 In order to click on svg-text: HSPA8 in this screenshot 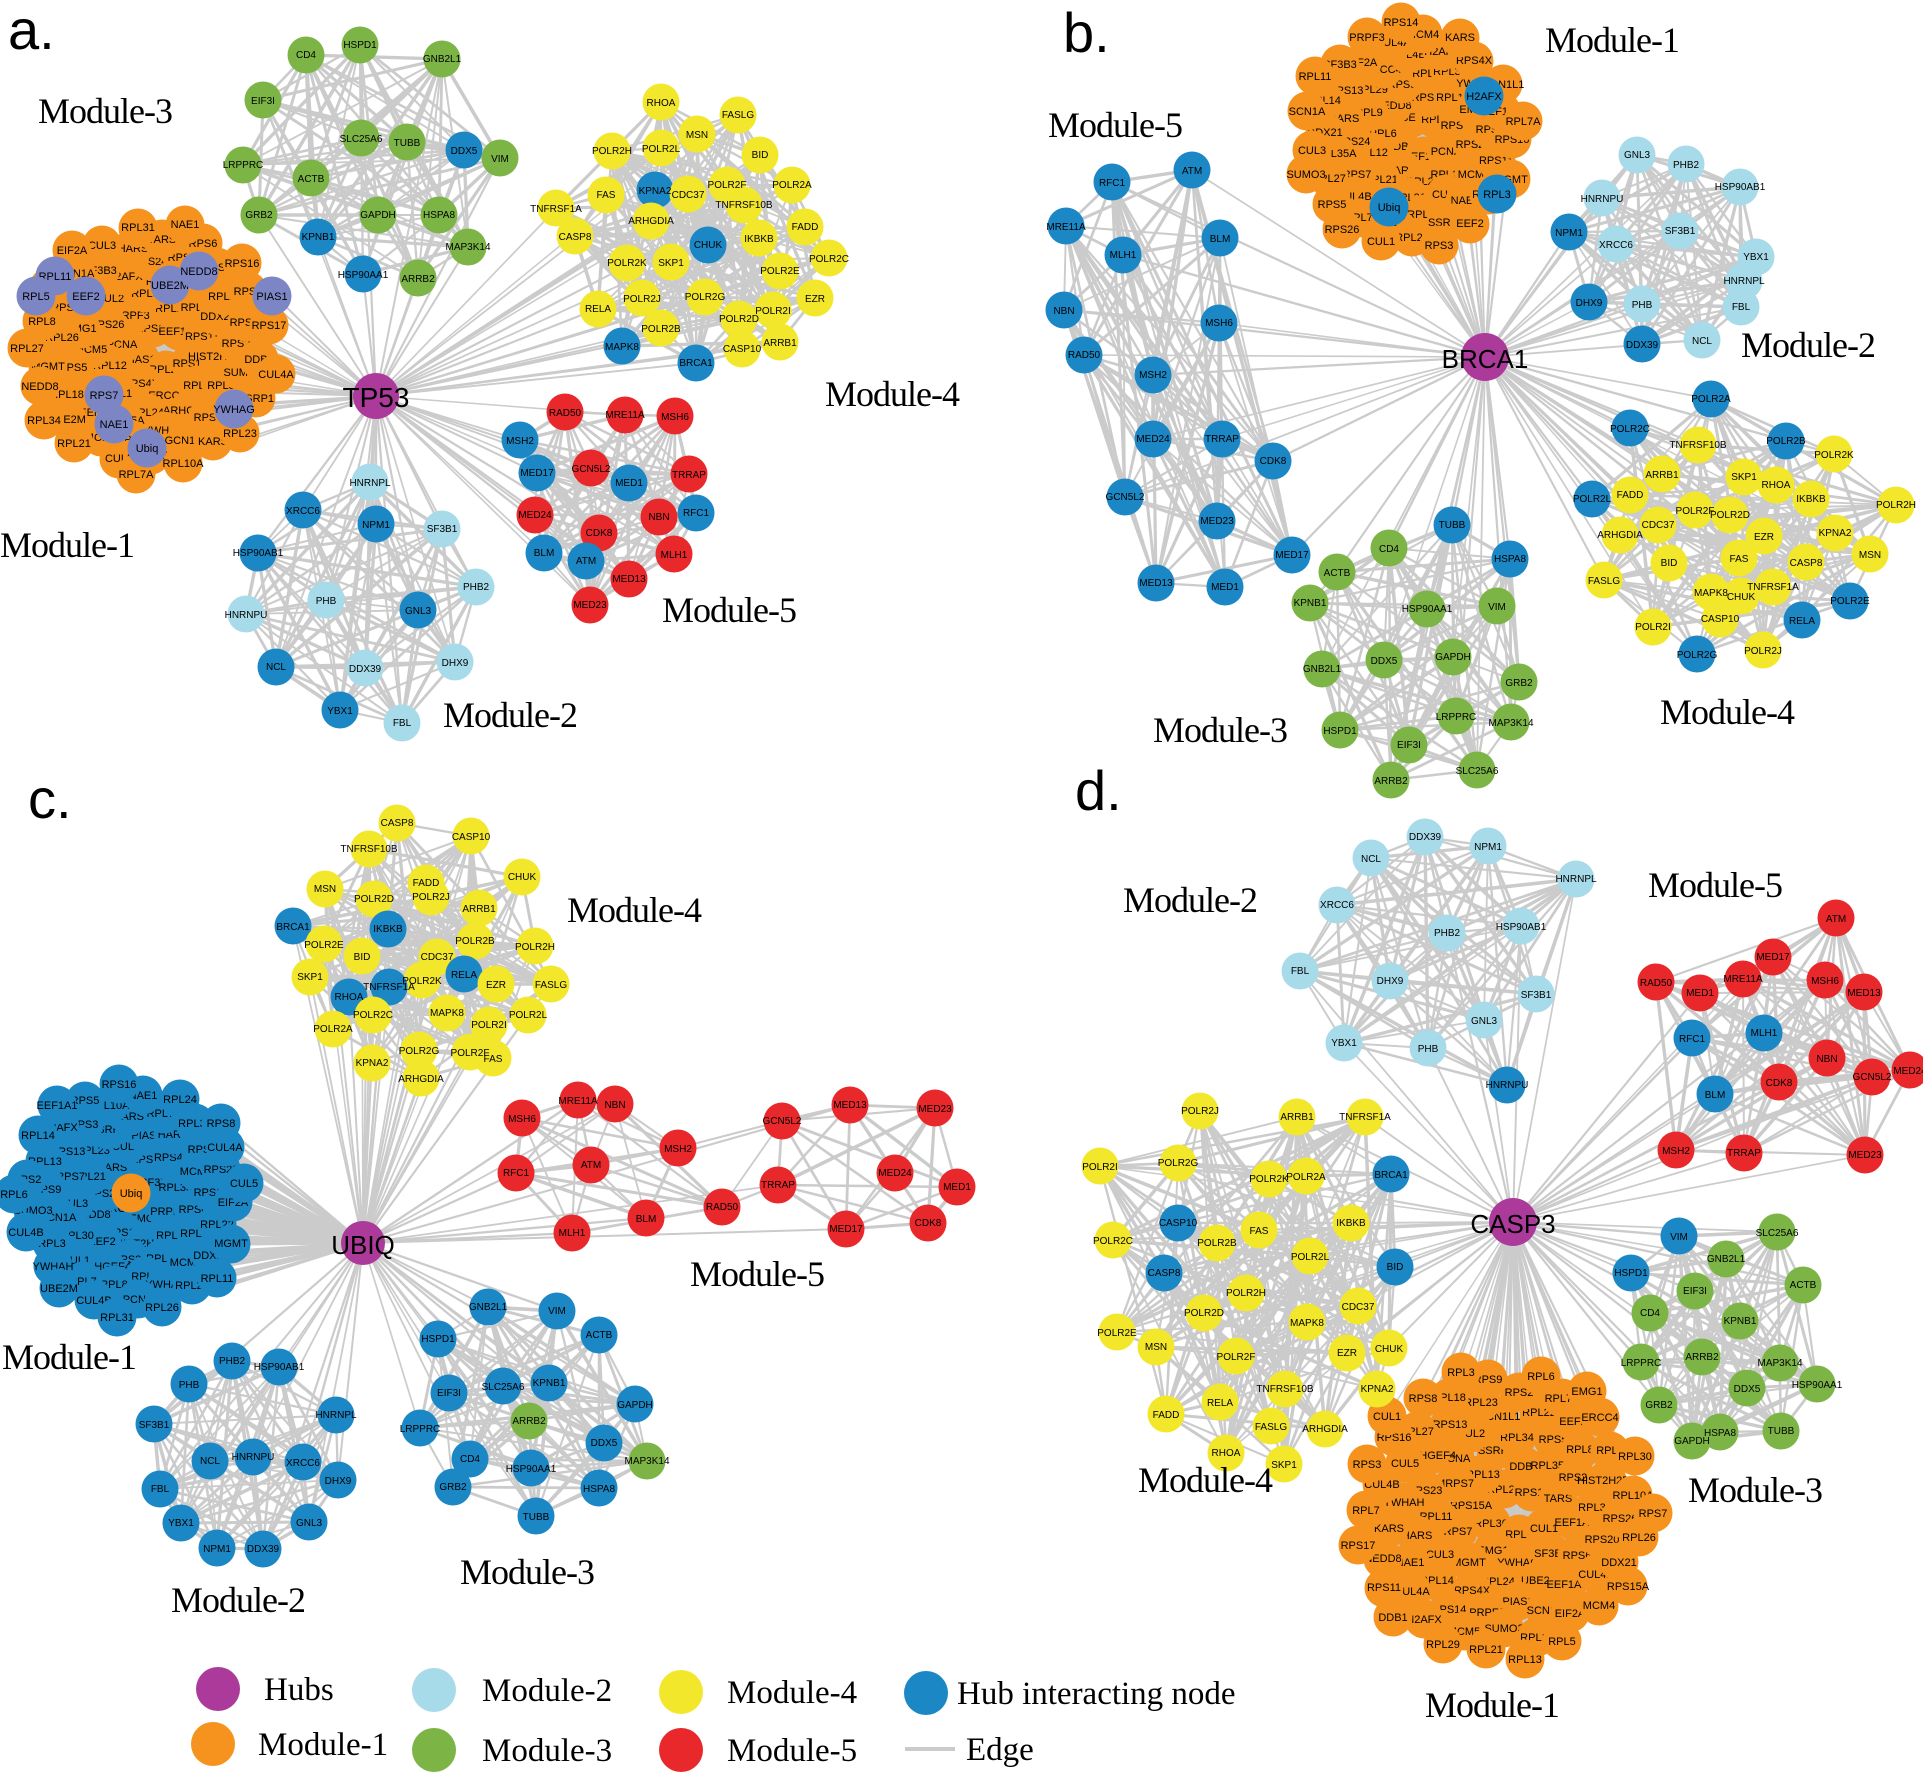, I will do `click(1720, 1433)`.